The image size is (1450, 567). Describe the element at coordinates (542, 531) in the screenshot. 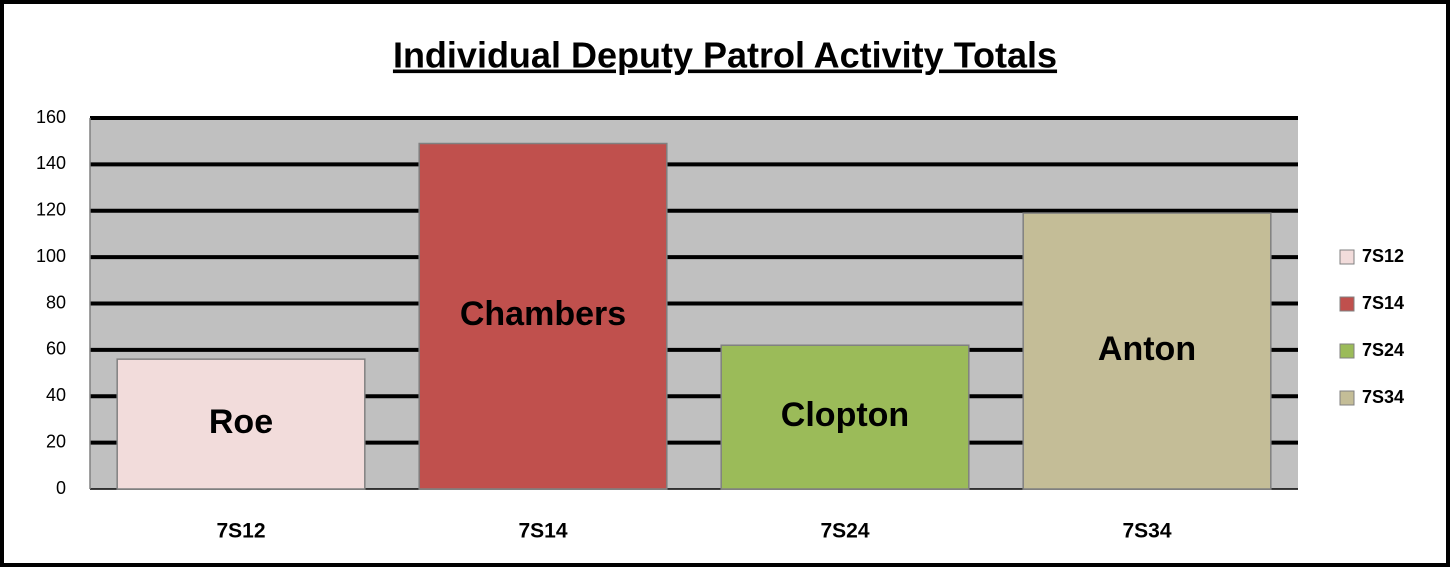

I see `x-tick-label: 7S14` at that location.